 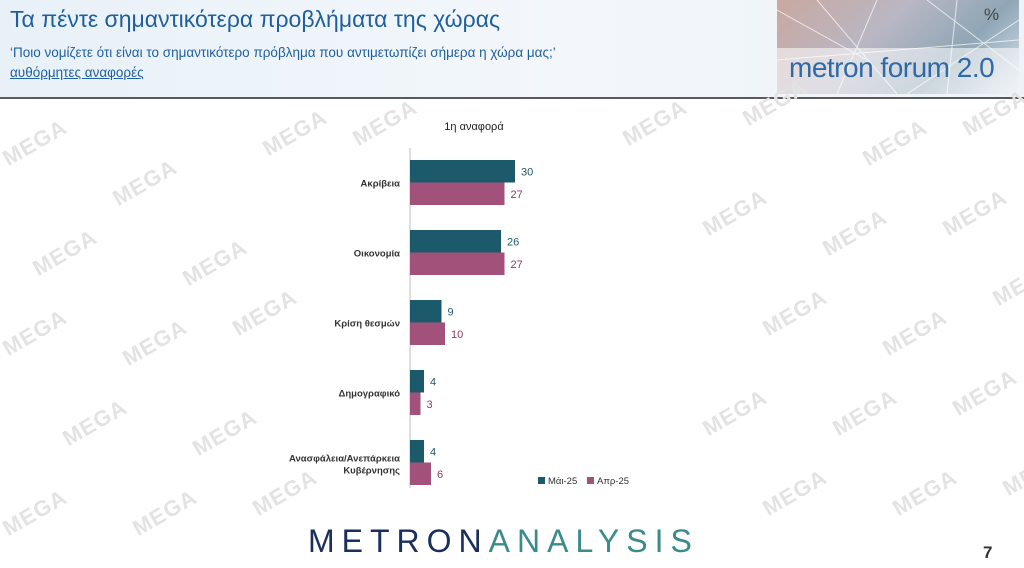 I want to click on data-label-may: 26, so click(x=513, y=242).